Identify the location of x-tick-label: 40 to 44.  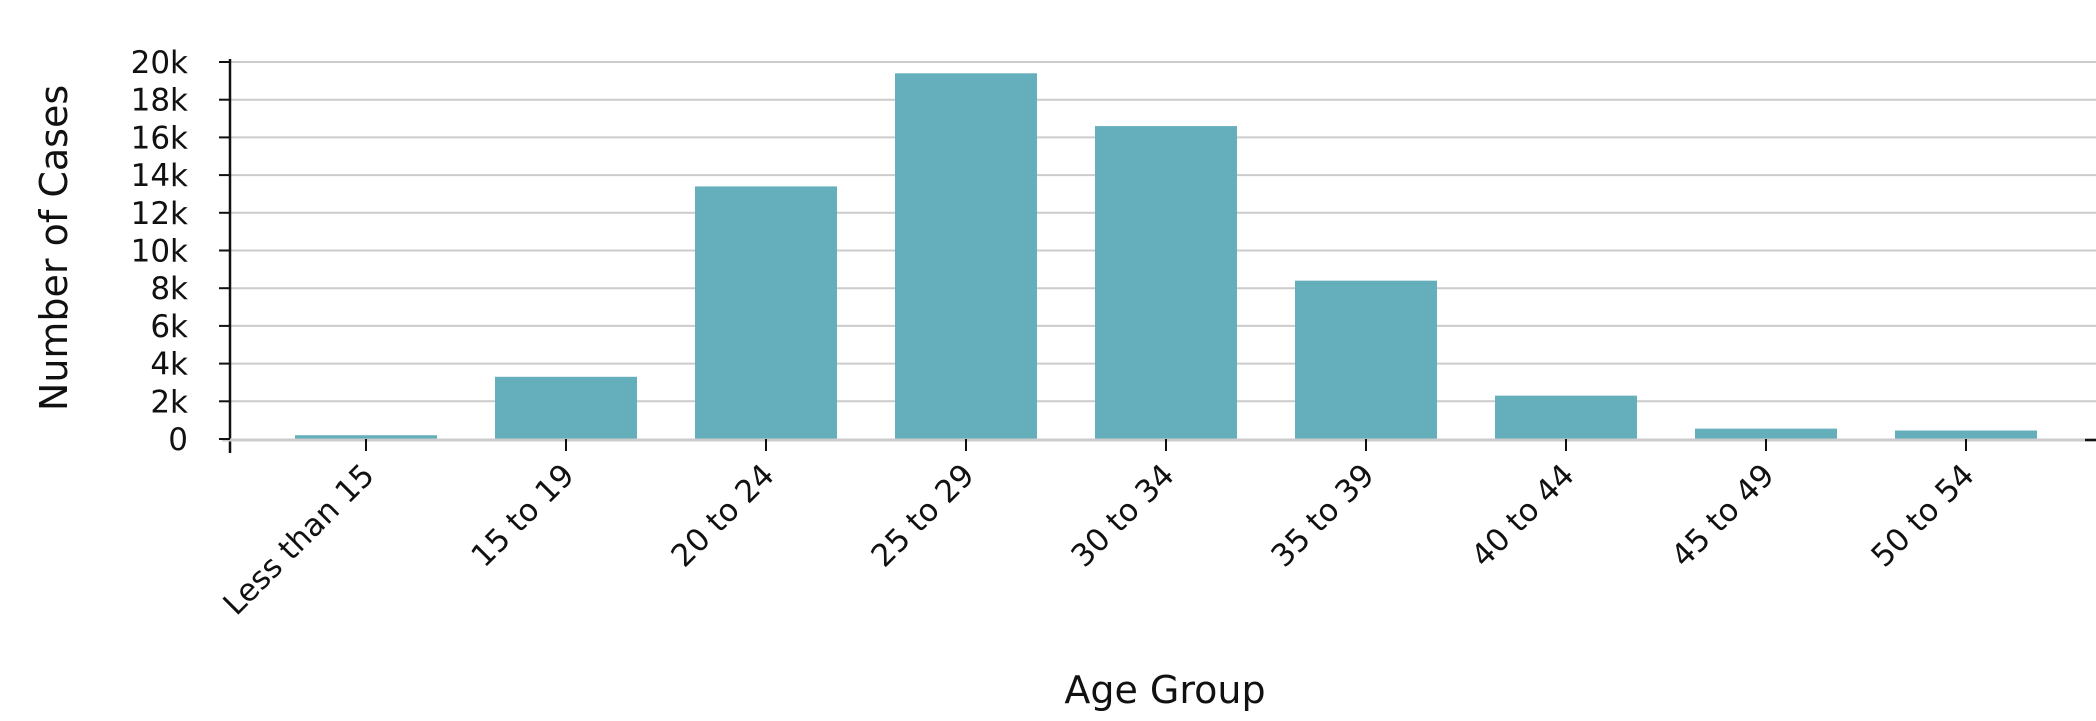
(1522, 515).